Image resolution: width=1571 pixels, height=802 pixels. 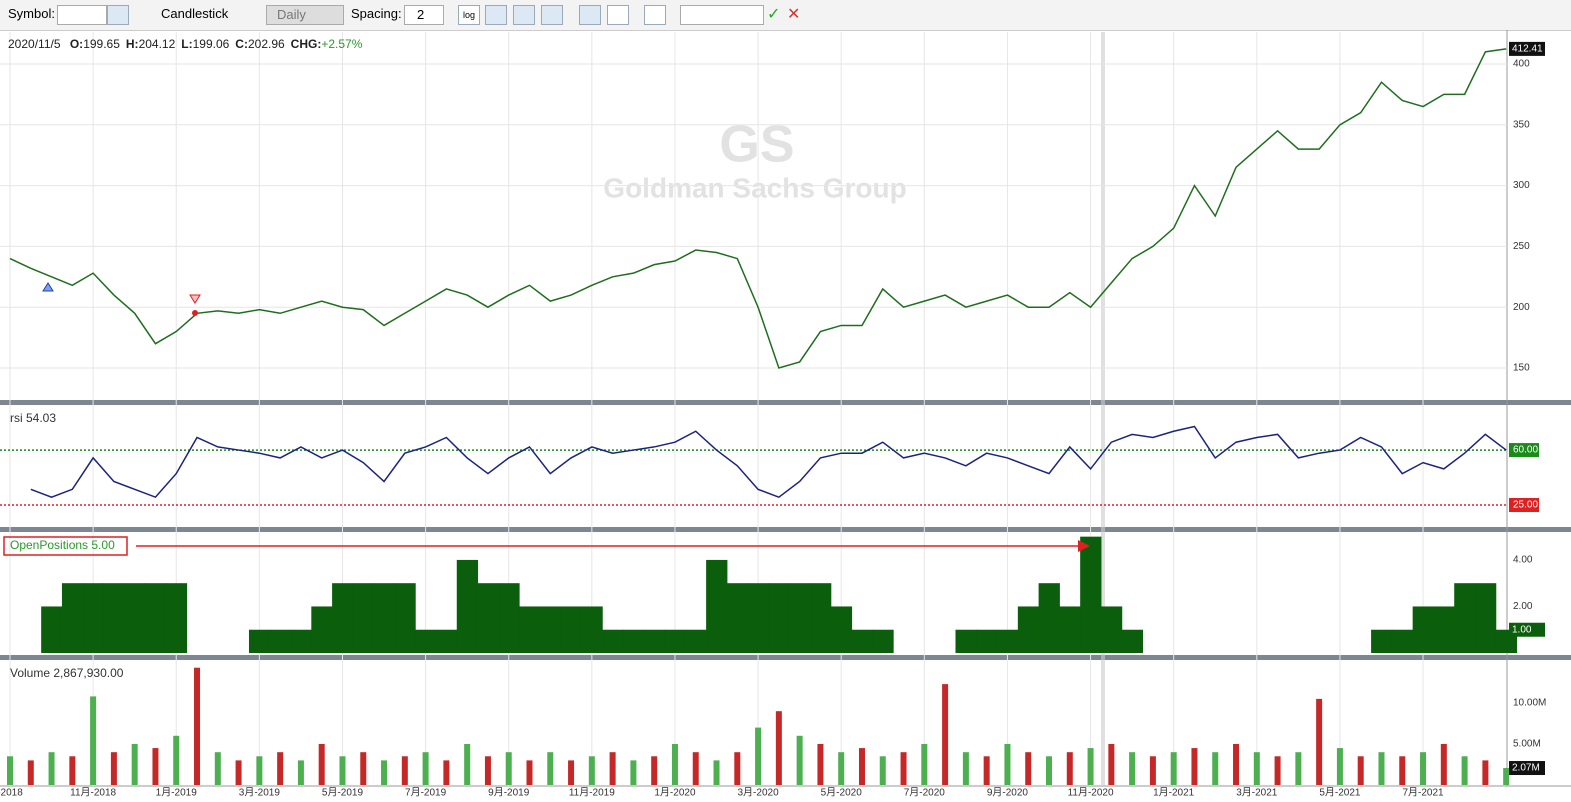 What do you see at coordinates (1091, 793) in the screenshot?
I see `x-tick-label: 11月-2020` at bounding box center [1091, 793].